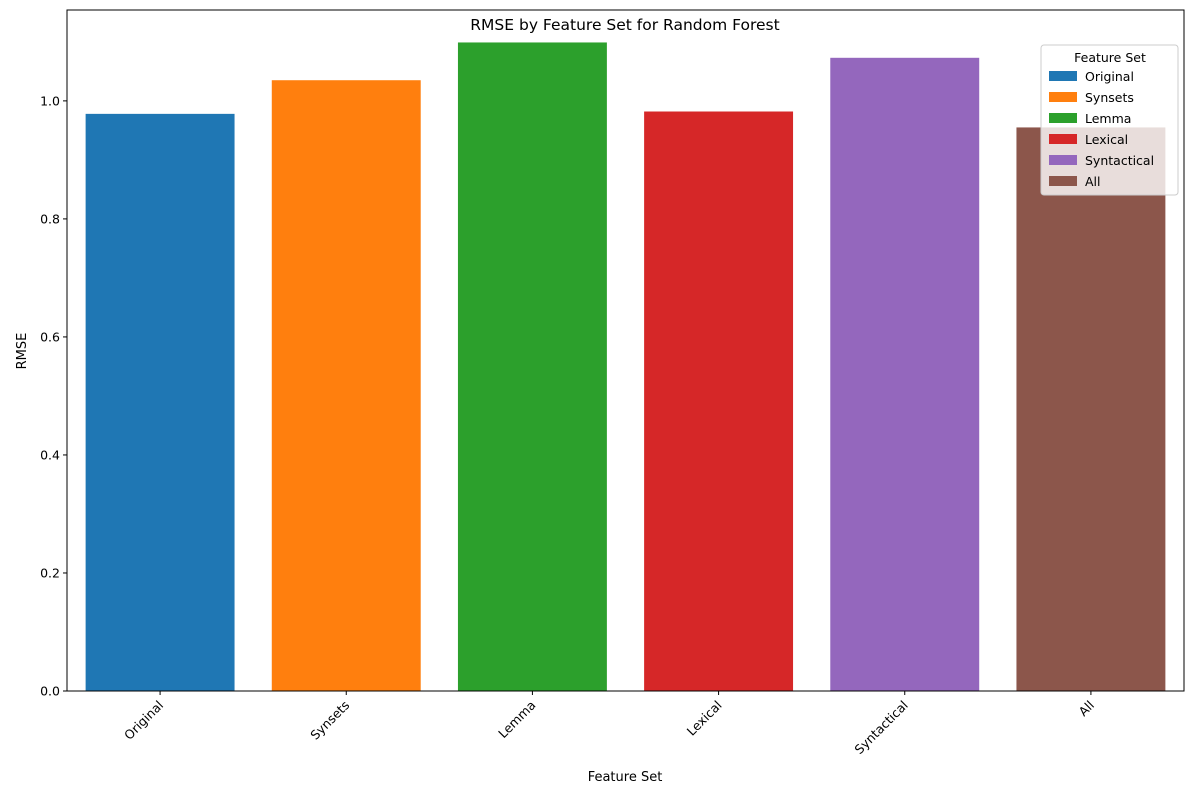 Image resolution: width=1200 pixels, height=800 pixels. What do you see at coordinates (50, 218) in the screenshot?
I see `y-tick-label: 0.8` at bounding box center [50, 218].